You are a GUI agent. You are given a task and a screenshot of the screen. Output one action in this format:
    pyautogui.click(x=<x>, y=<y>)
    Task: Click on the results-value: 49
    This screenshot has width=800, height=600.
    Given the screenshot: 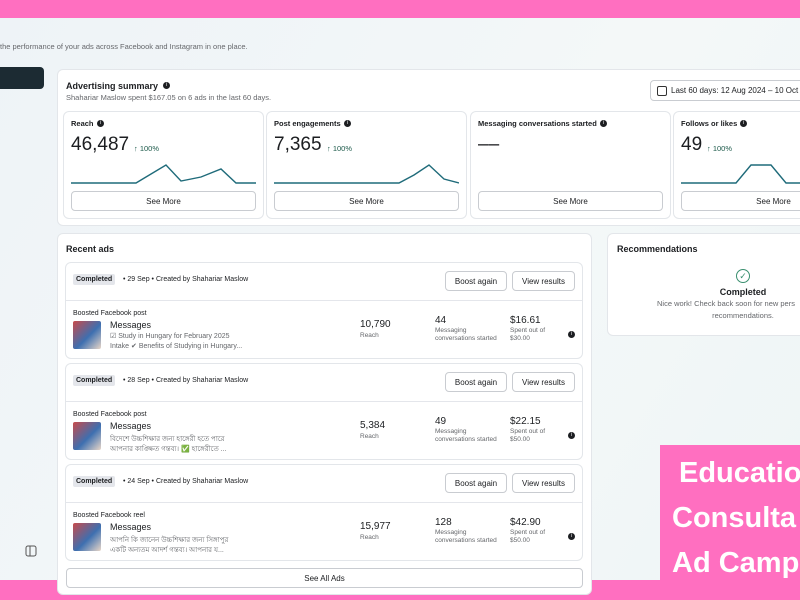 What is the action you would take?
    pyautogui.click(x=441, y=421)
    